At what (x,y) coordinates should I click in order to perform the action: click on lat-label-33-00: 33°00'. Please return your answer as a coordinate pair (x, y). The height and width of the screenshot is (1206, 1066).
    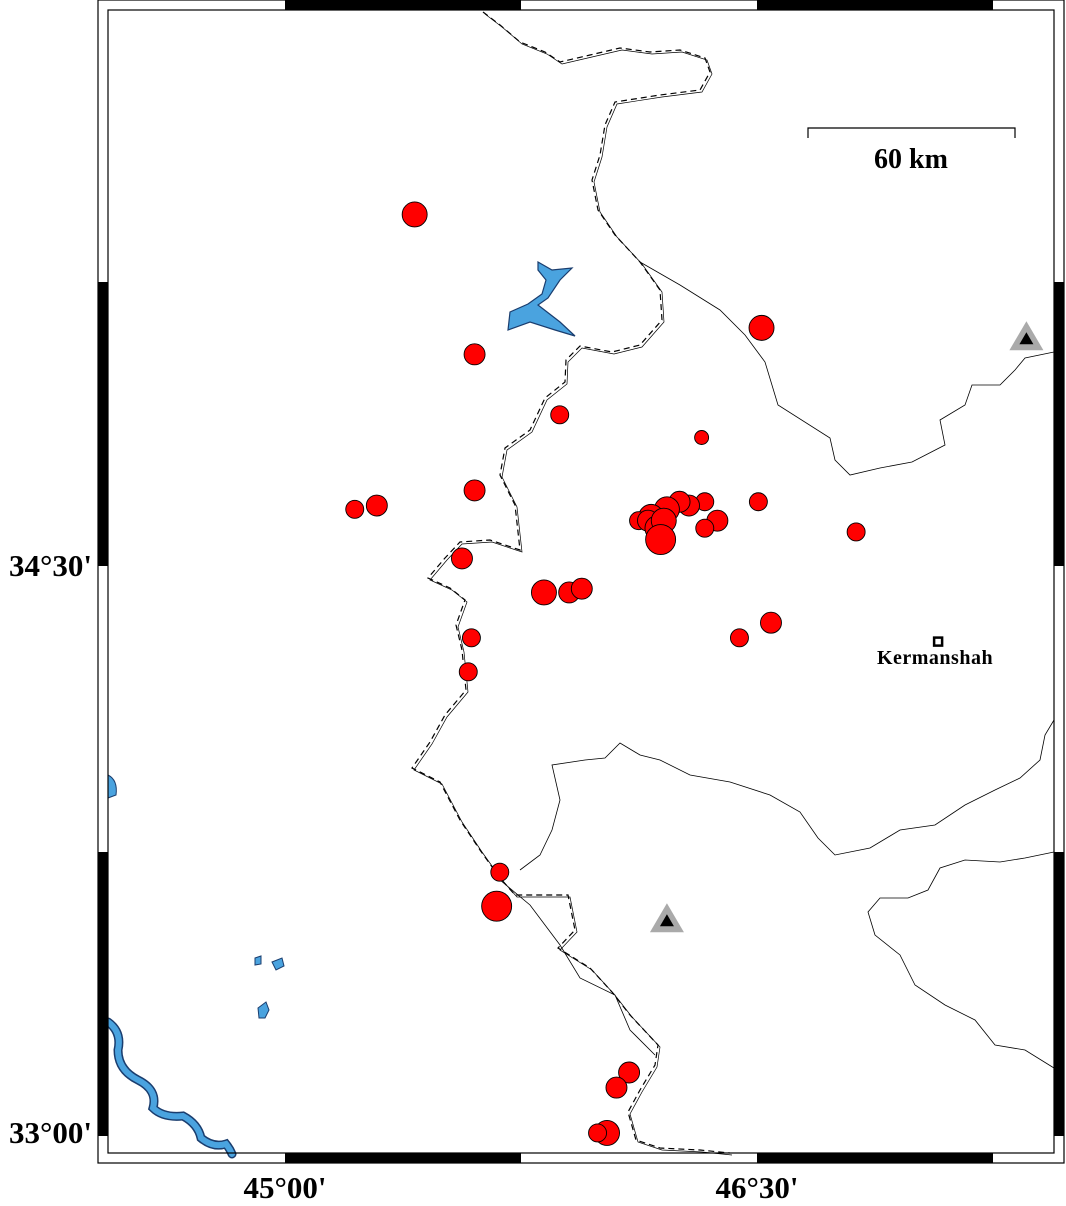
    Looking at the image, I should click on (50, 1132).